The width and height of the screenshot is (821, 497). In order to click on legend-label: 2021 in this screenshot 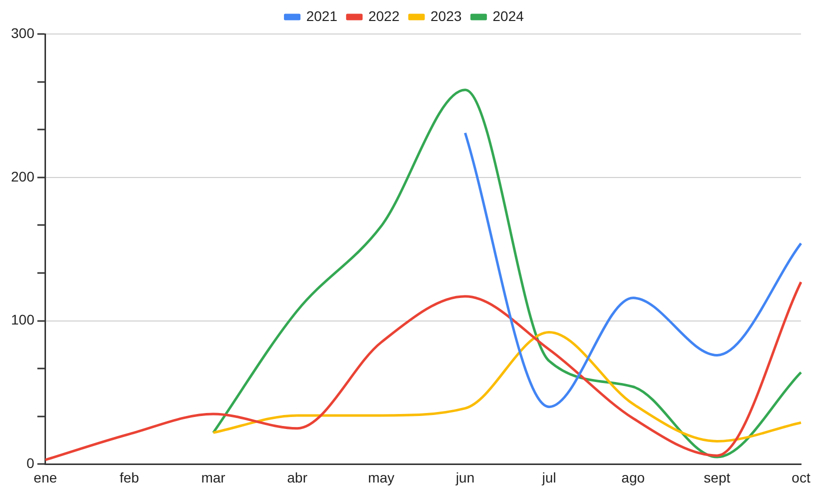, I will do `click(322, 16)`.